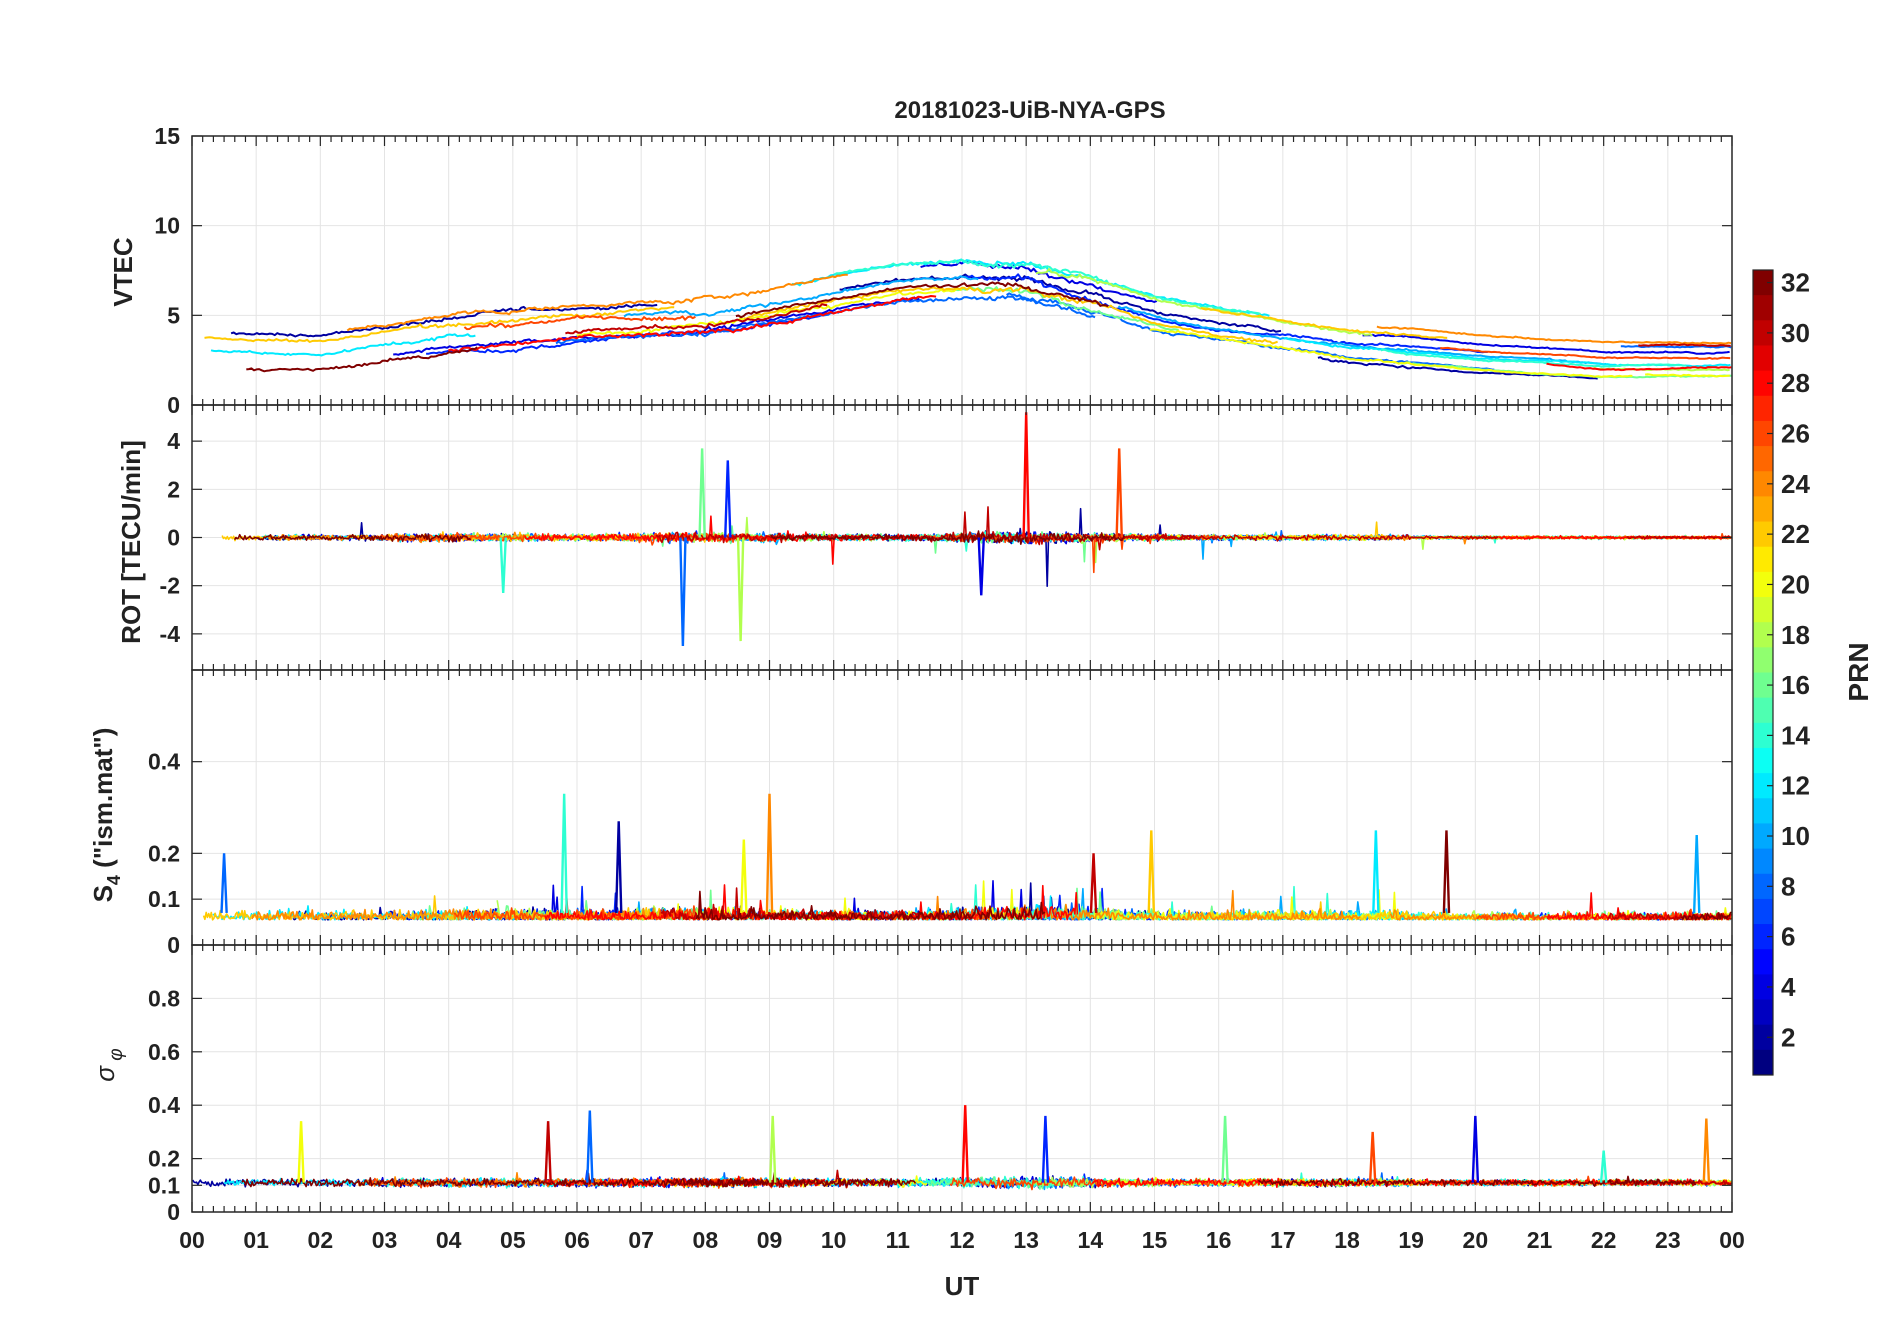  I want to click on y-tick-label: 5, so click(173, 315).